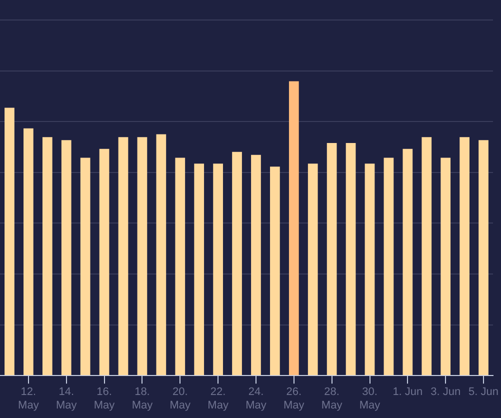 This screenshot has width=501, height=418. Describe the element at coordinates (370, 399) in the screenshot. I see `x-tick-label: 30. May` at that location.